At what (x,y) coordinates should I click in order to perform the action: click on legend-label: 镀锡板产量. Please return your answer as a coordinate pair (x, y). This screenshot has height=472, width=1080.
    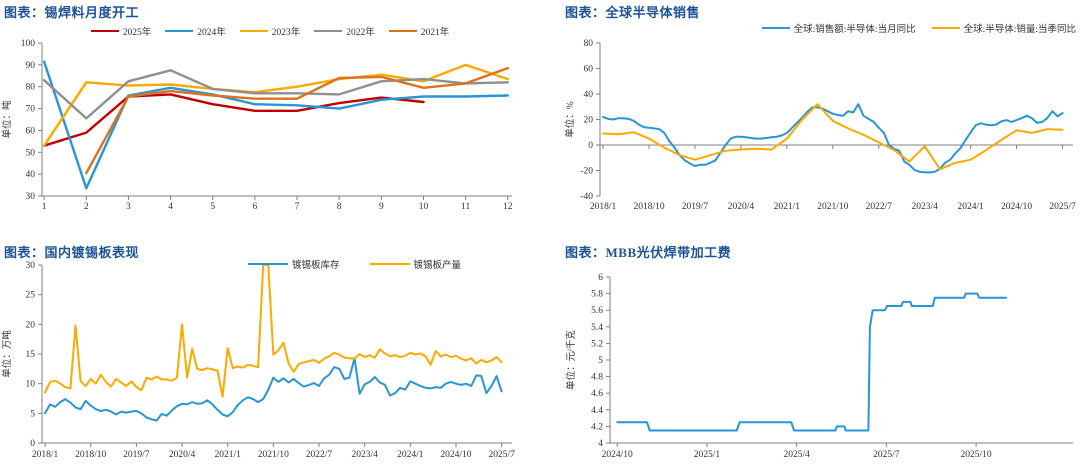
    Looking at the image, I should click on (437, 266).